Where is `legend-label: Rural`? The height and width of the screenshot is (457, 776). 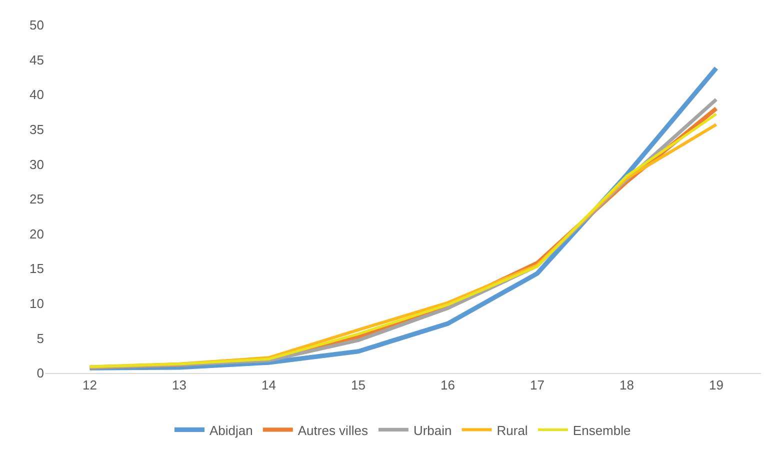 legend-label: Rural is located at coordinates (512, 430).